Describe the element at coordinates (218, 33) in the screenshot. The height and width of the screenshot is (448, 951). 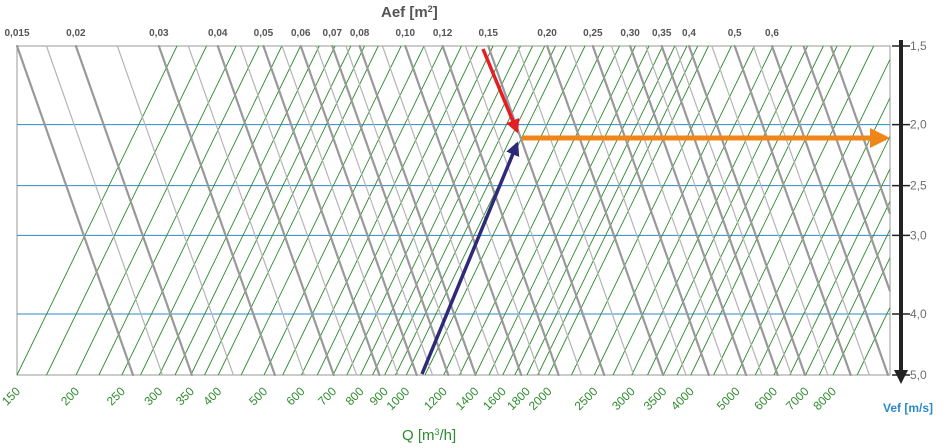
I see `aef-tick-label: 0,04` at that location.